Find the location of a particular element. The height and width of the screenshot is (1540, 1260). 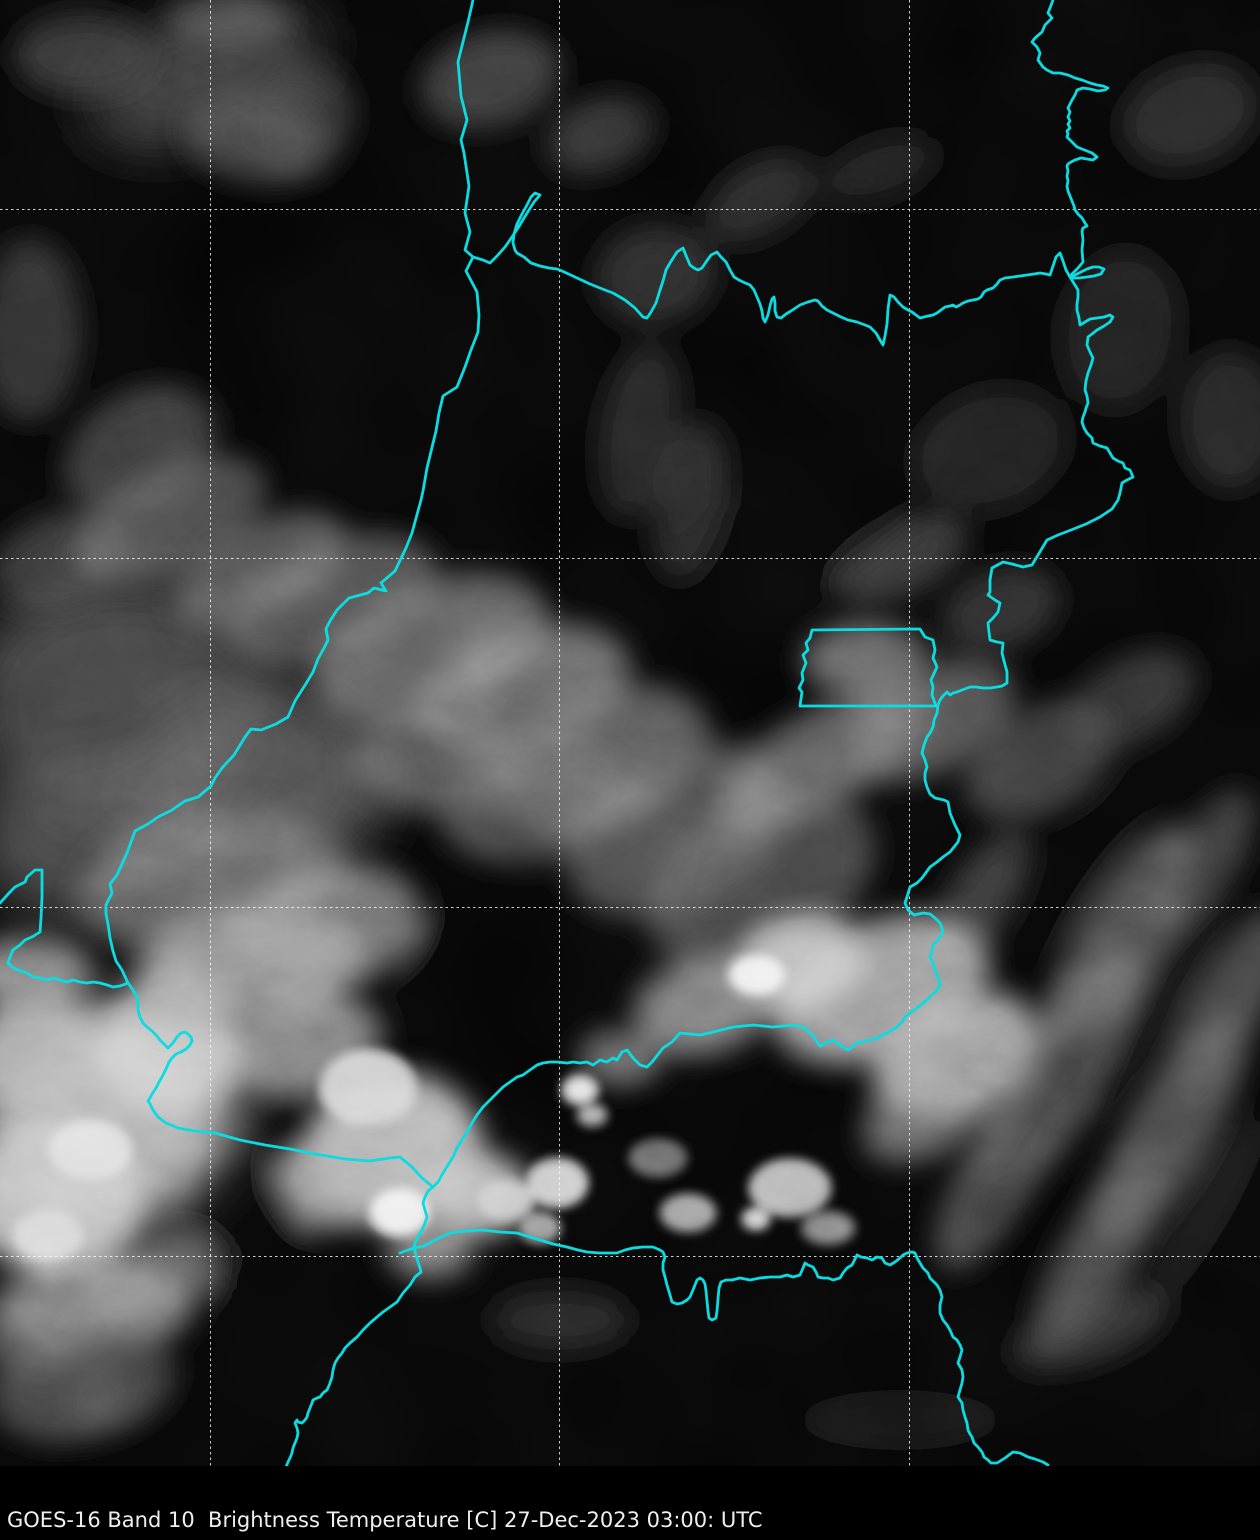

border-southwest-link is located at coordinates (280, 1085).